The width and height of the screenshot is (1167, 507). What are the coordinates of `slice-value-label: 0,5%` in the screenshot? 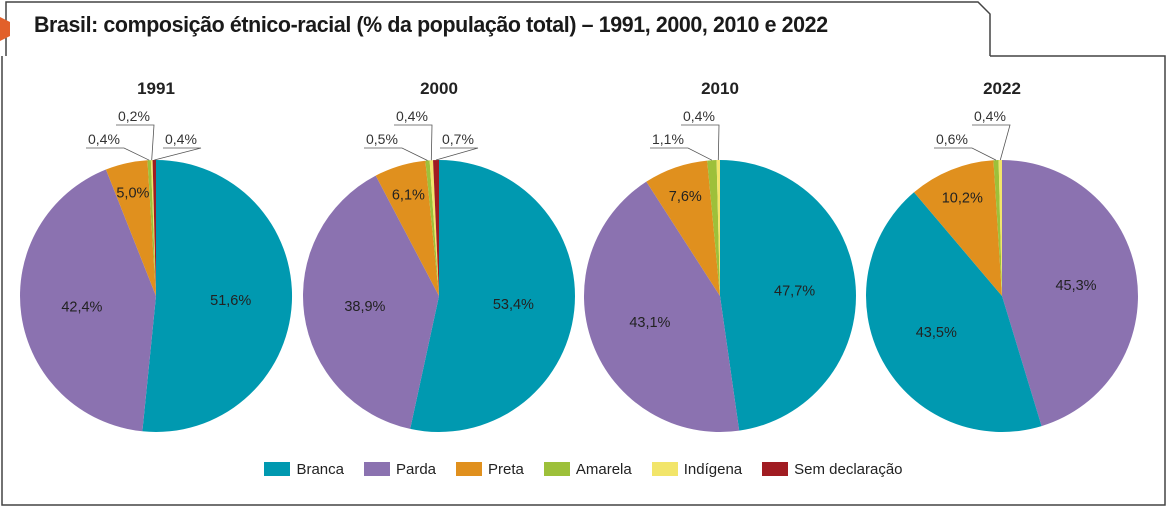 It's located at (382, 139).